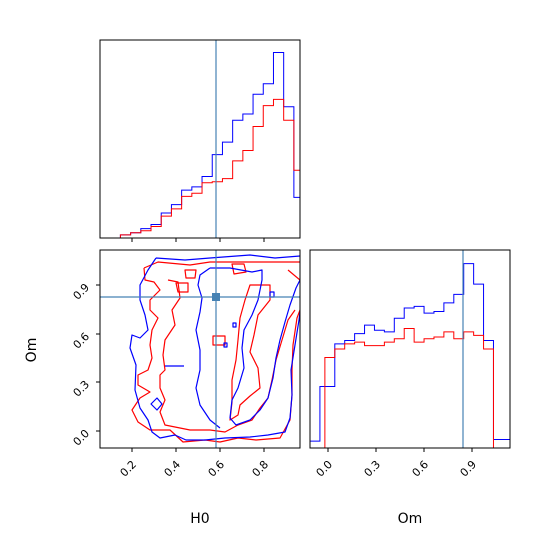 The width and height of the screenshot is (550, 550). What do you see at coordinates (216, 297) in the screenshot?
I see `joint-truth-marker` at bounding box center [216, 297].